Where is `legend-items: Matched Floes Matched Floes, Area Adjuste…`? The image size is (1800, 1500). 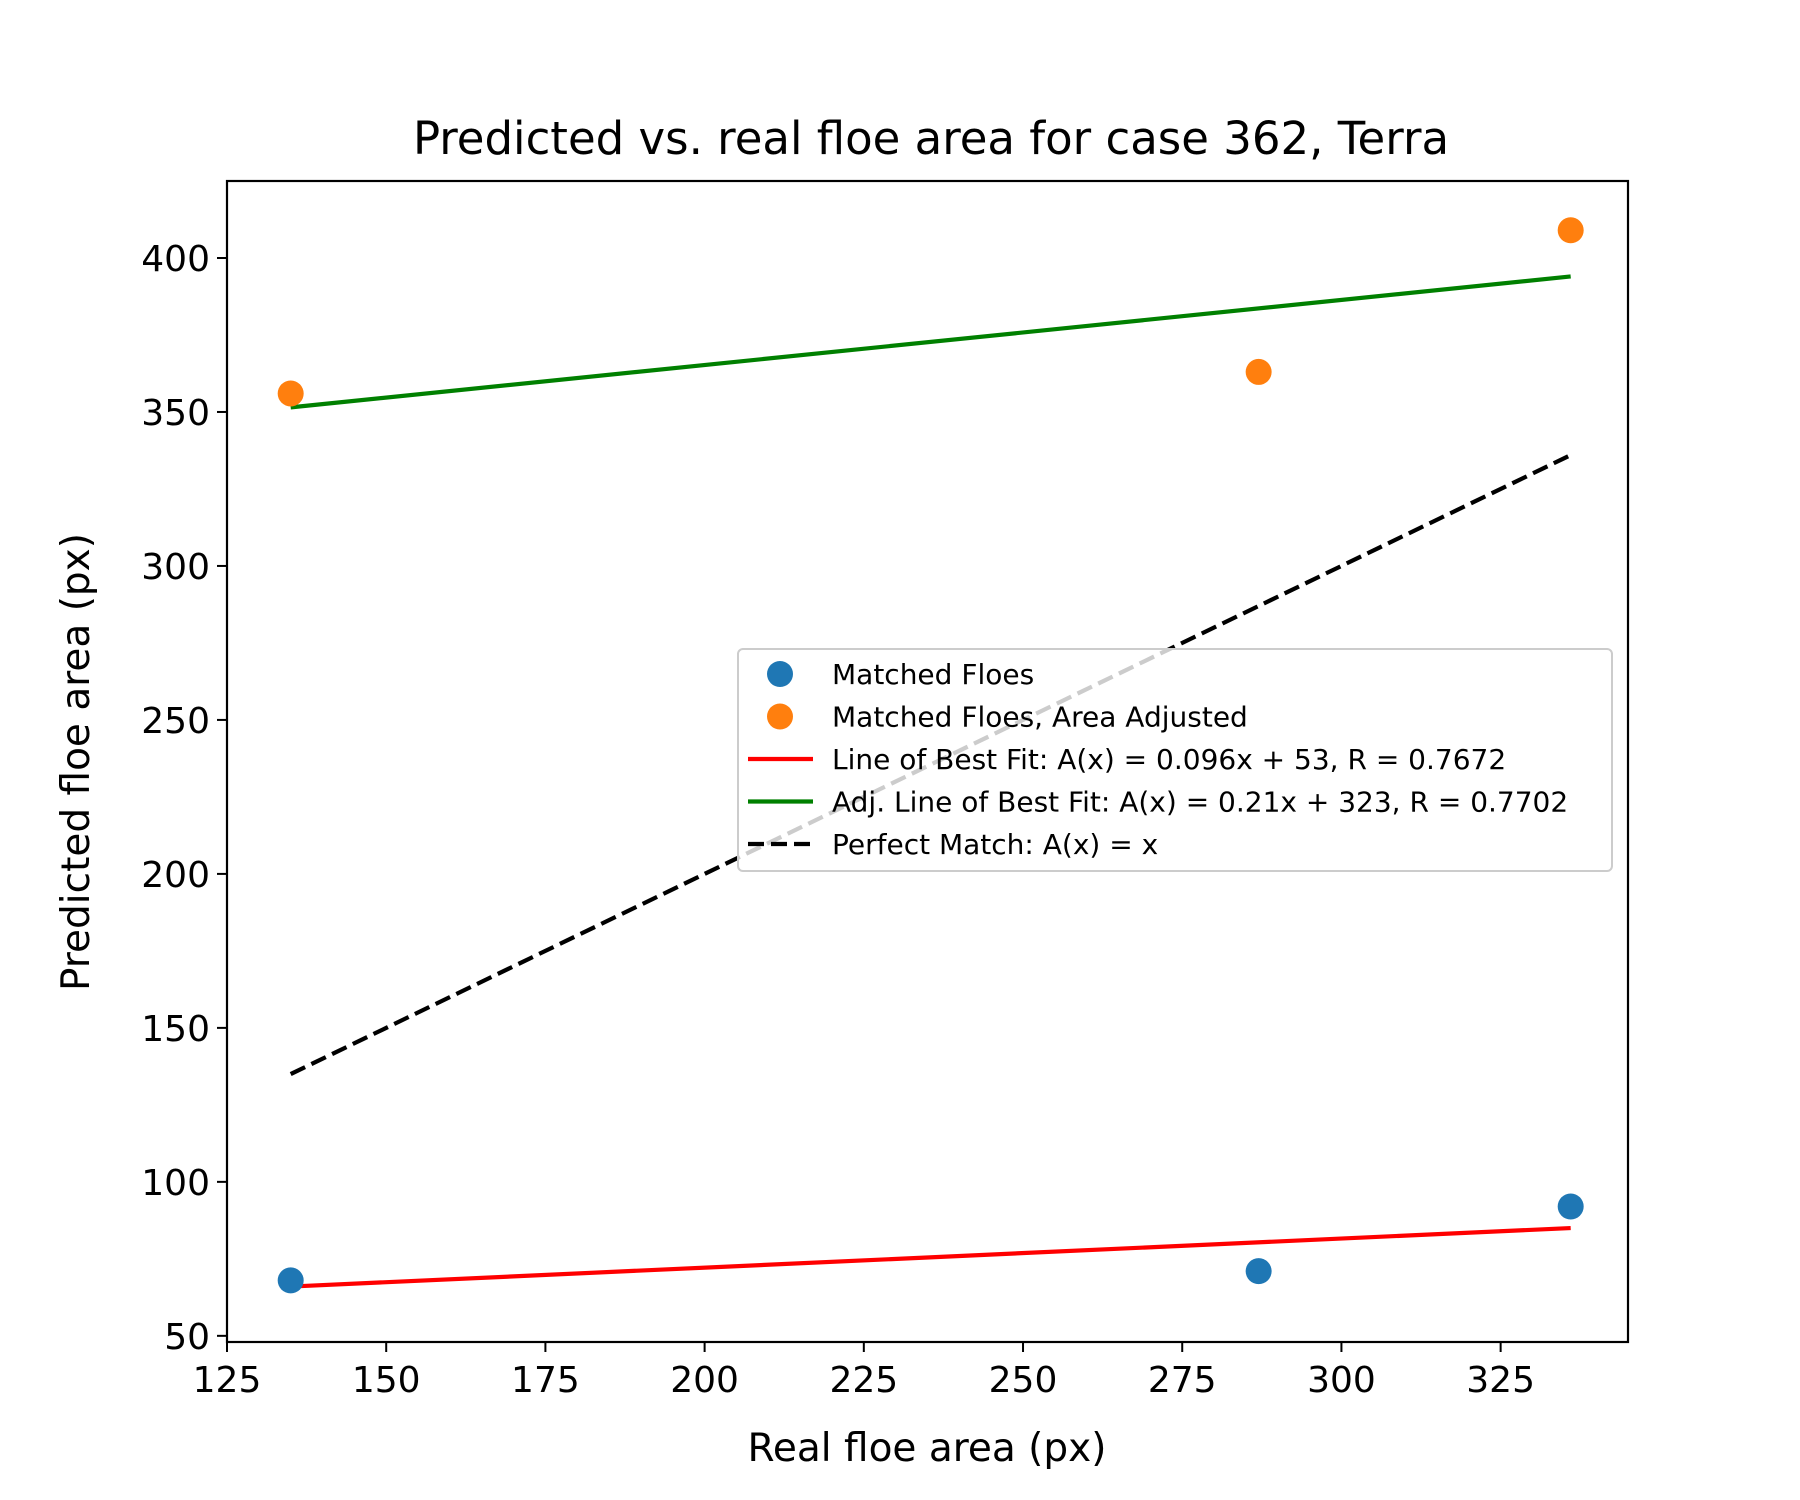 legend-items: Matched Floes Matched Floes, Area Adjuste… is located at coordinates (1158, 759).